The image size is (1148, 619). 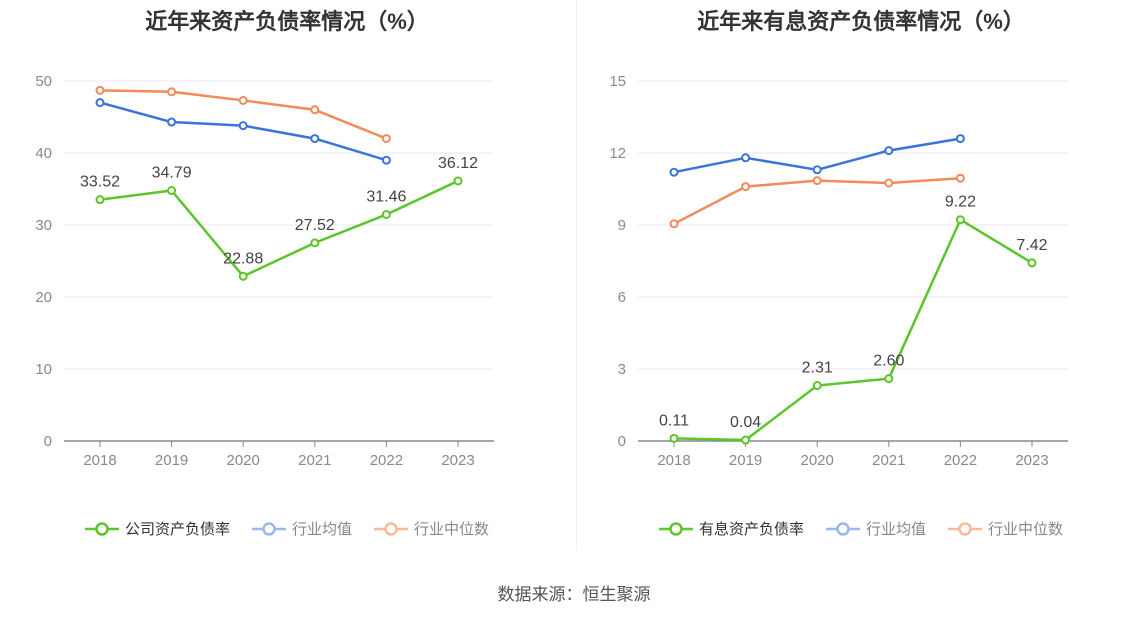 I want to click on legend-label: 有息资产负债率, so click(x=751, y=529).